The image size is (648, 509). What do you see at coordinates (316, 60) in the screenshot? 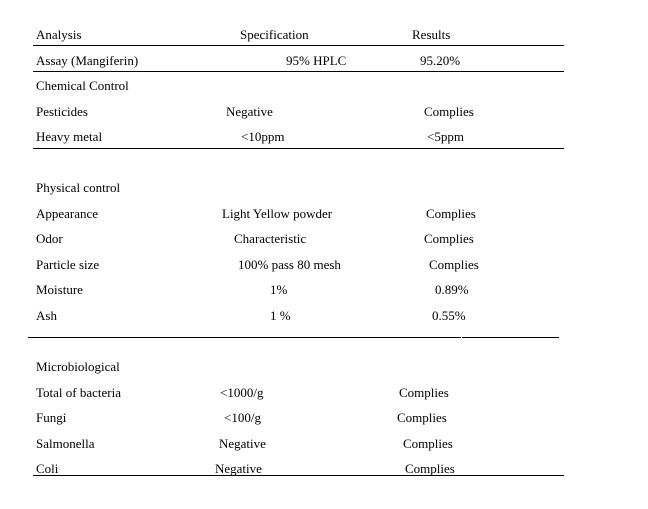
I see `assay-specification: 95% HPLC` at bounding box center [316, 60].